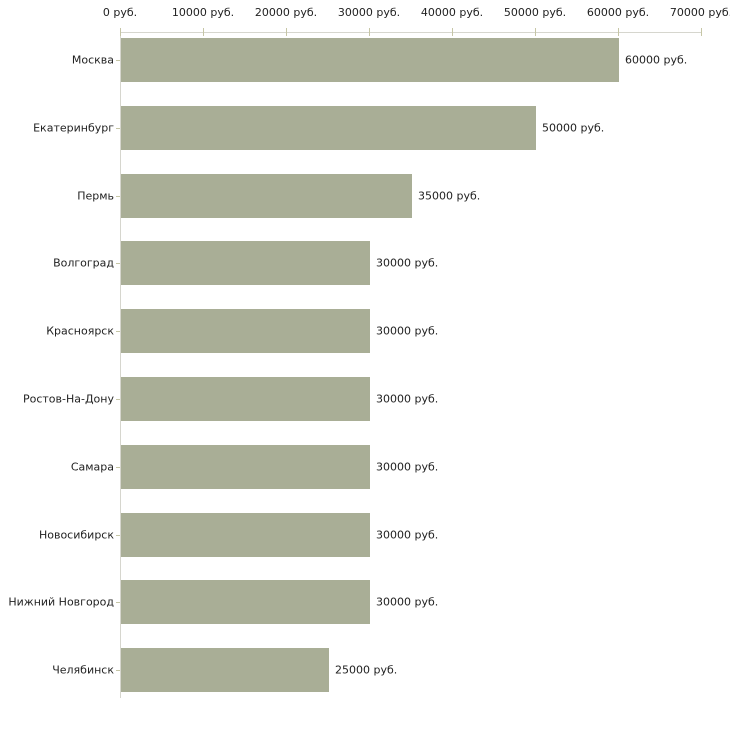 The image size is (730, 730). I want to click on category-label: Нижний Новгород, so click(61, 602).